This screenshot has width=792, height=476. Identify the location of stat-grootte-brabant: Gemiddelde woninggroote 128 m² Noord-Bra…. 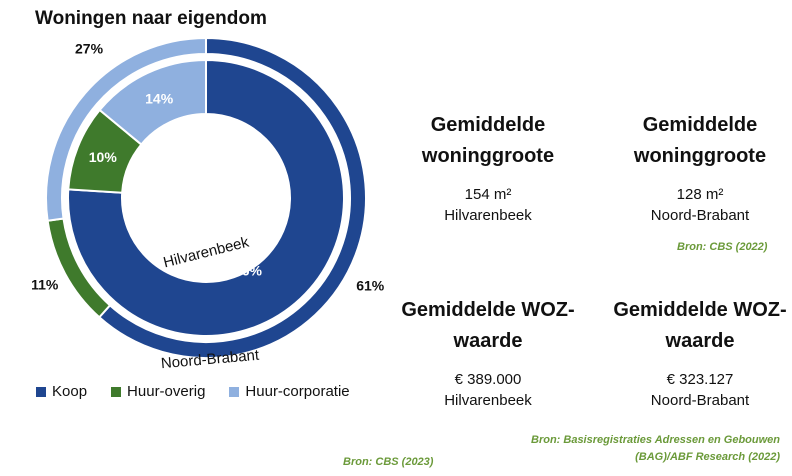
(700, 168).